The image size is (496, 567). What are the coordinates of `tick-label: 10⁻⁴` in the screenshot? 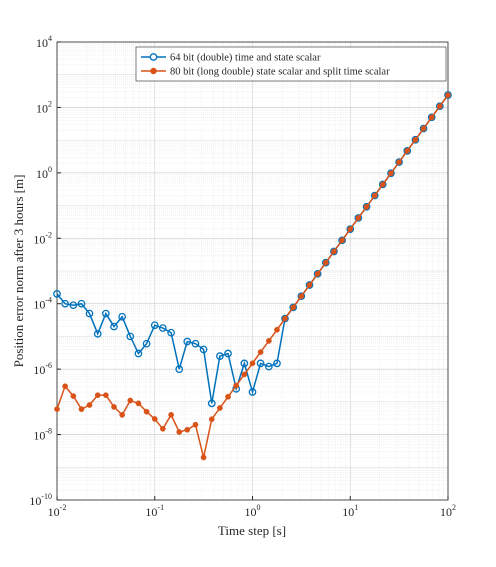 It's located at (42, 304).